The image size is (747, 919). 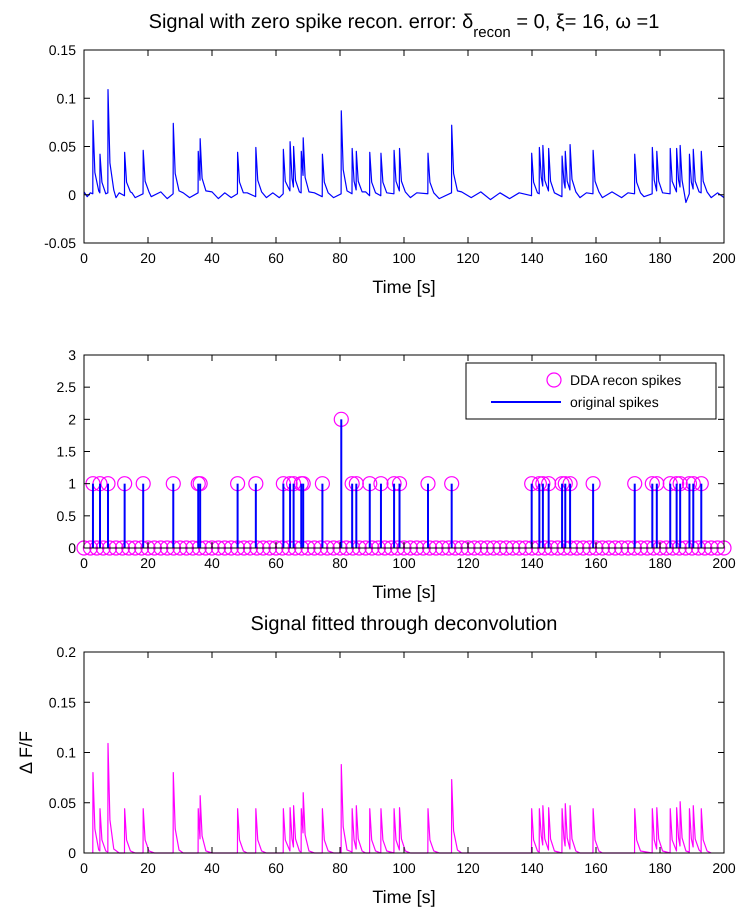 I want to click on legend-label: original spikes, so click(x=614, y=402).